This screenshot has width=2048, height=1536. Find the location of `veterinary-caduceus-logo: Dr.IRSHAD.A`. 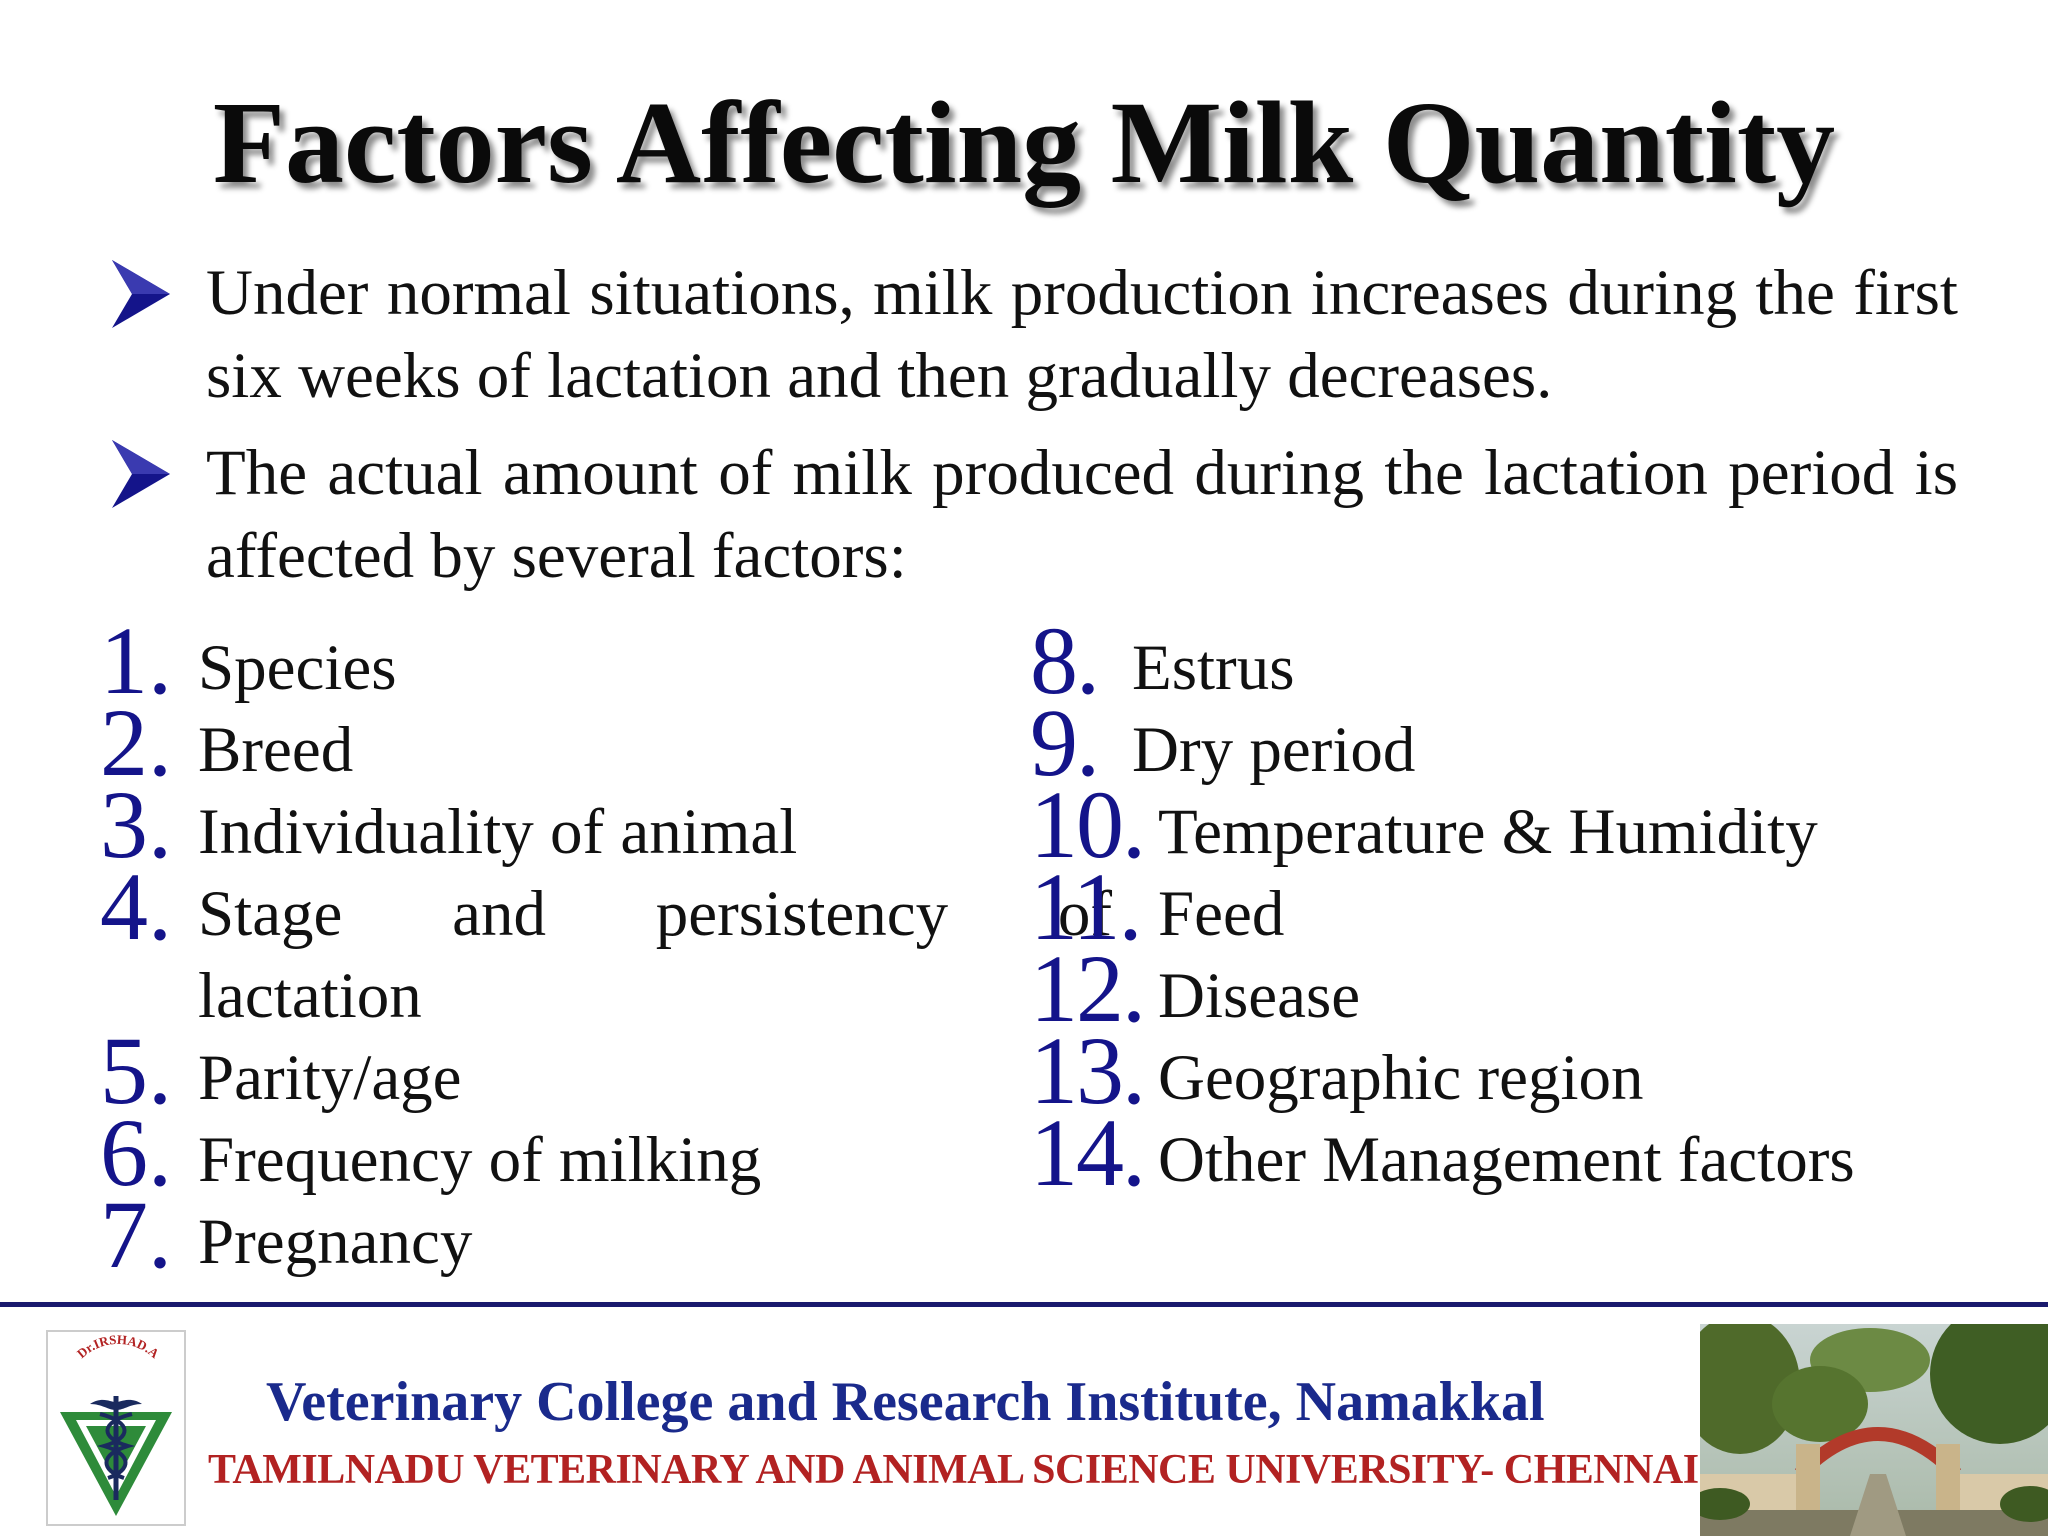

veterinary-caduceus-logo: Dr.IRSHAD.A is located at coordinates (116, 1428).